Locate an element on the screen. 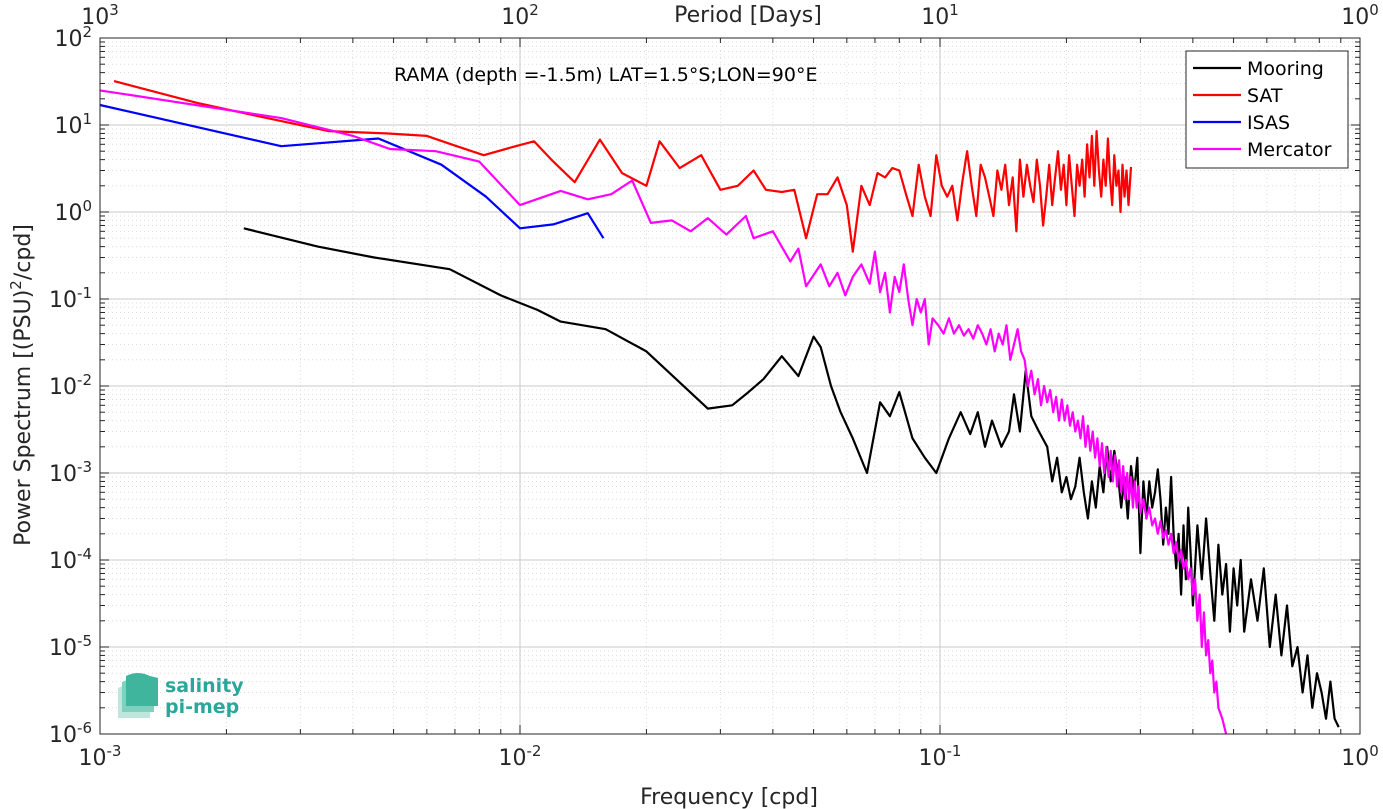 This screenshot has height=809, width=1383. y-tick-label: 10⁻⁴ is located at coordinates (70, 559).